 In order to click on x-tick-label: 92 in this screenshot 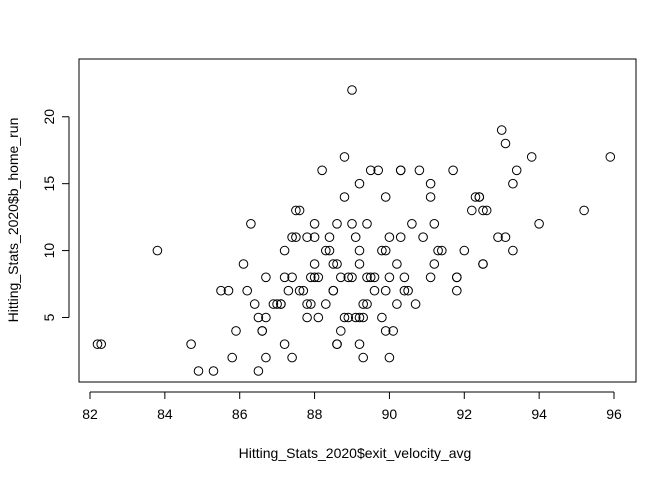, I will do `click(464, 414)`.